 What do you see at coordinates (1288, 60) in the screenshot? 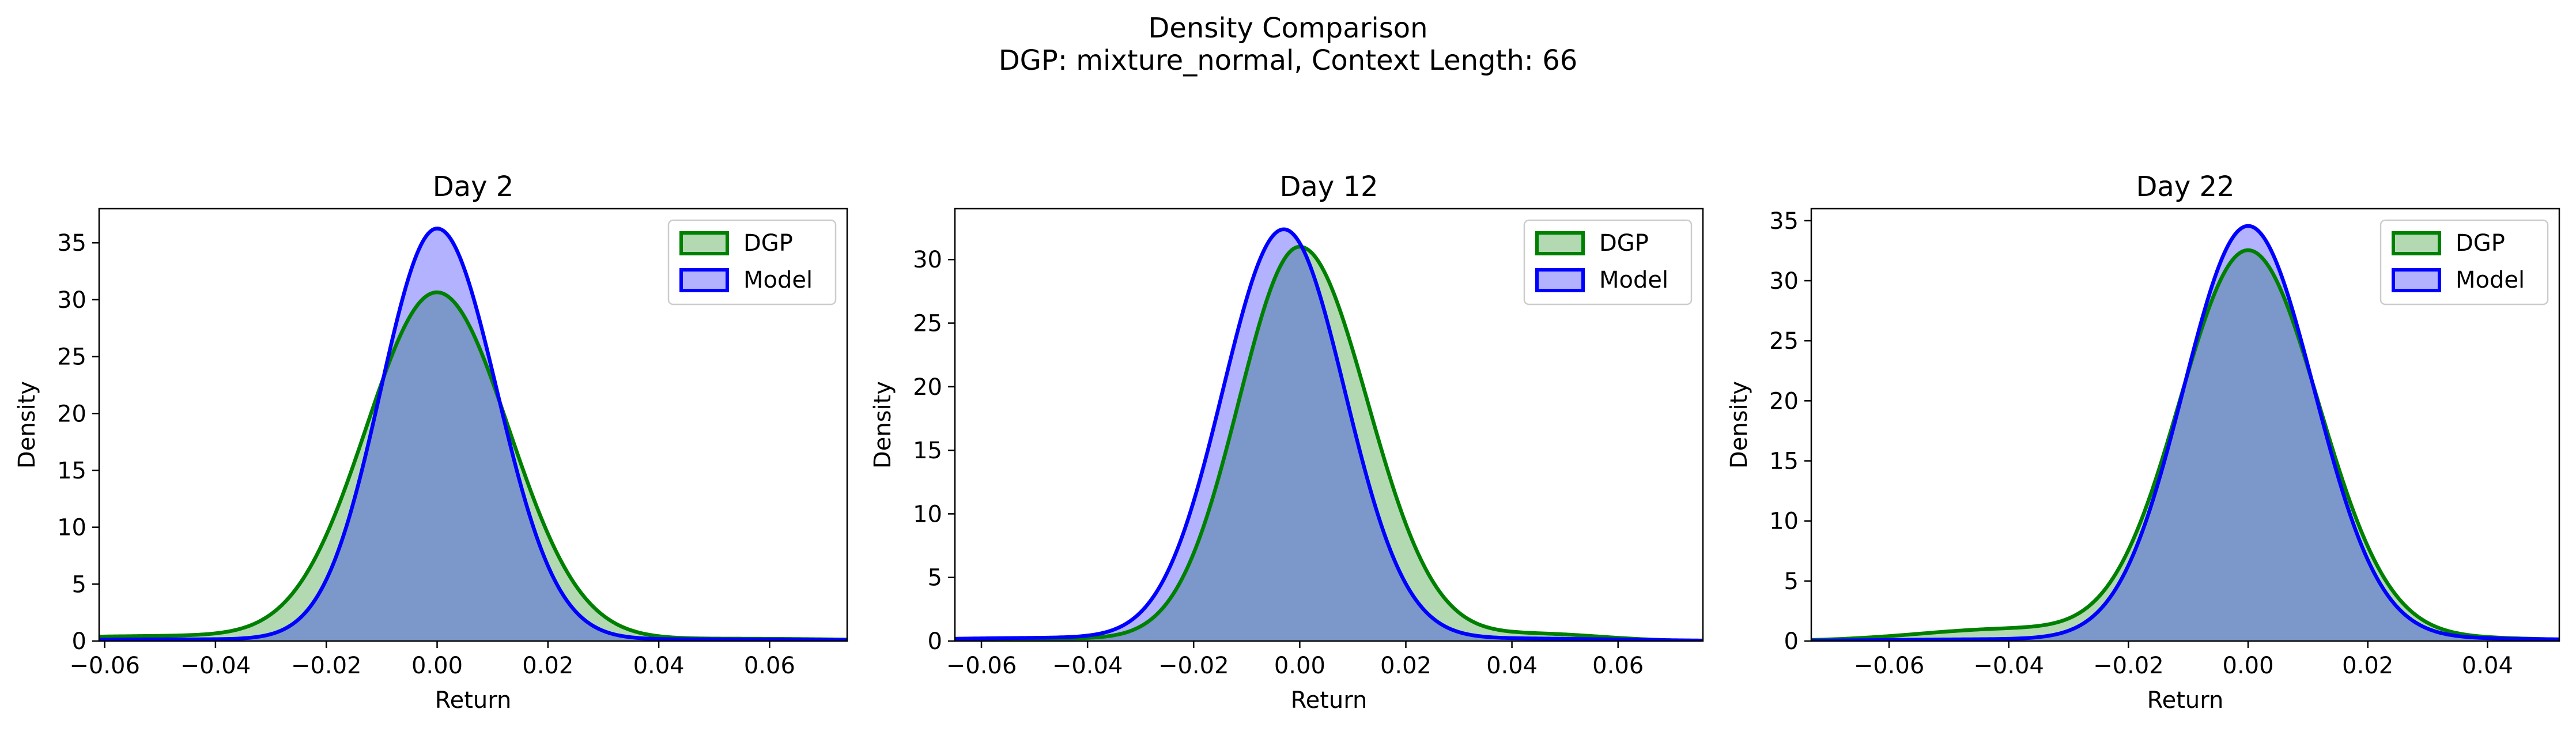
I see `figure-subtitle: DGP: mixture_normal, Context Length: 66` at bounding box center [1288, 60].